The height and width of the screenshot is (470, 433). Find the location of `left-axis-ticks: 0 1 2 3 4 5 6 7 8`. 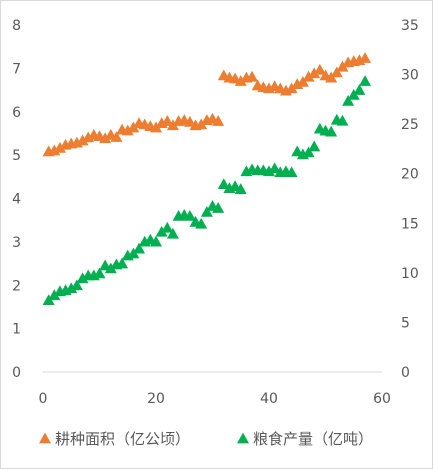

left-axis-ticks: 0 1 2 3 4 5 6 7 8 is located at coordinates (16, 199).